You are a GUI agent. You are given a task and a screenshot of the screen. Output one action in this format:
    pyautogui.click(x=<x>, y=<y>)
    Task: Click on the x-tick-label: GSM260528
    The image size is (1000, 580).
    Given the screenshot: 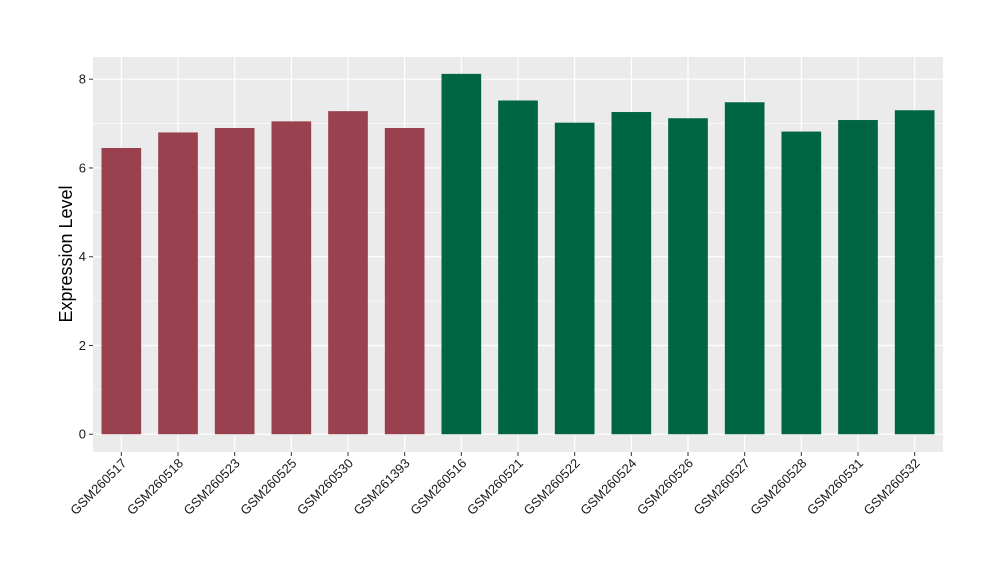 What is the action you would take?
    pyautogui.click(x=778, y=487)
    